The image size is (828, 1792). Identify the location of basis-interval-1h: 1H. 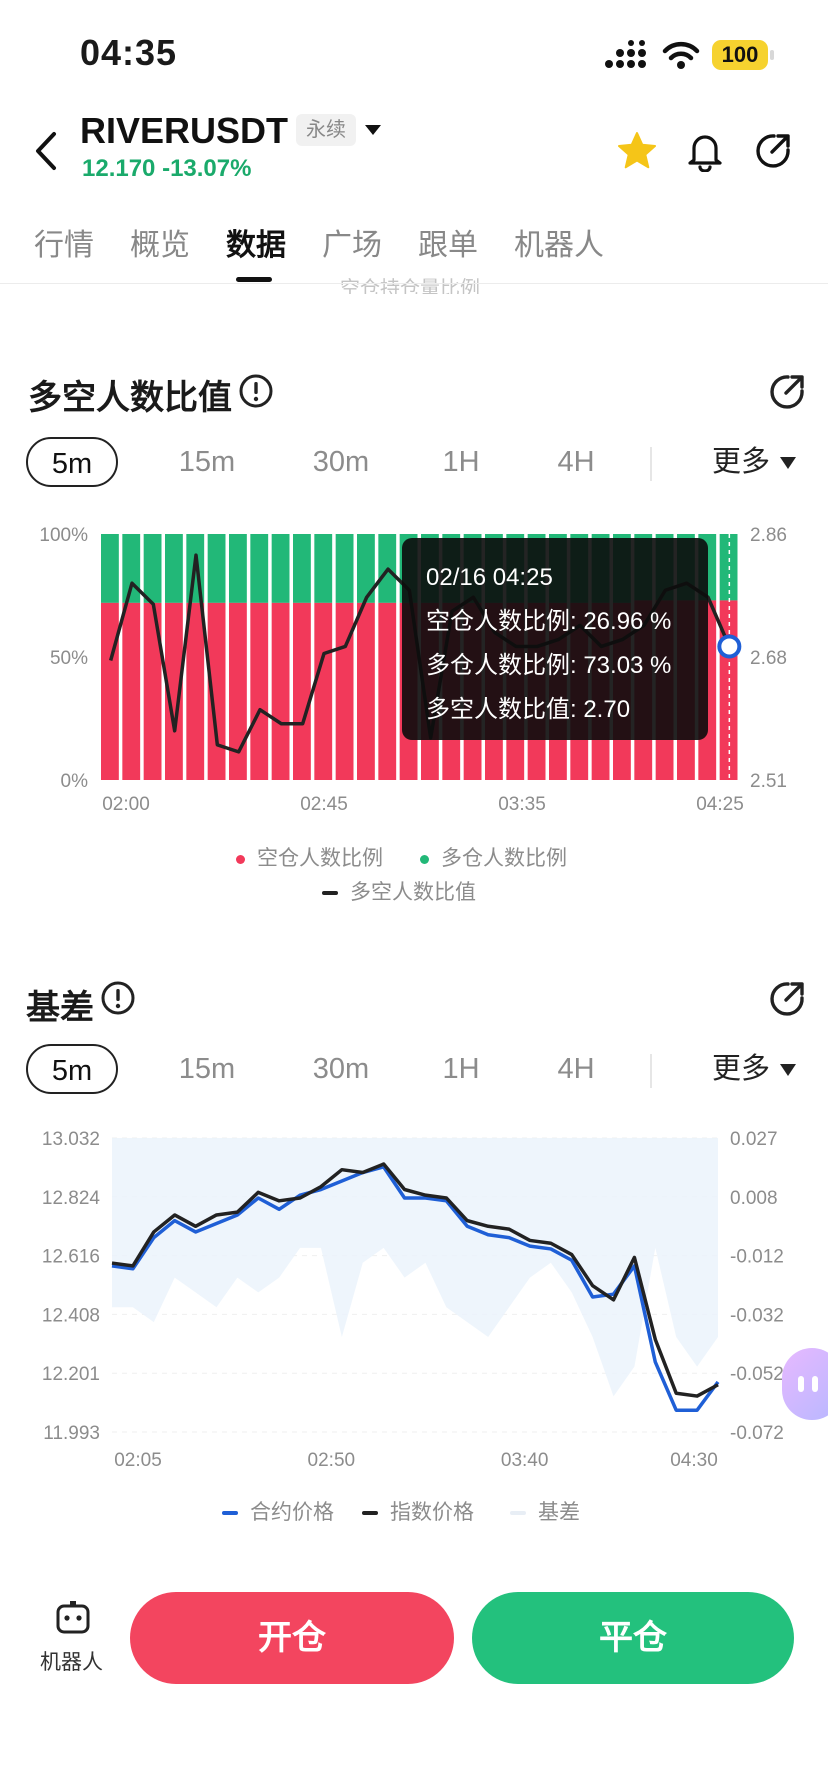
(461, 1069).